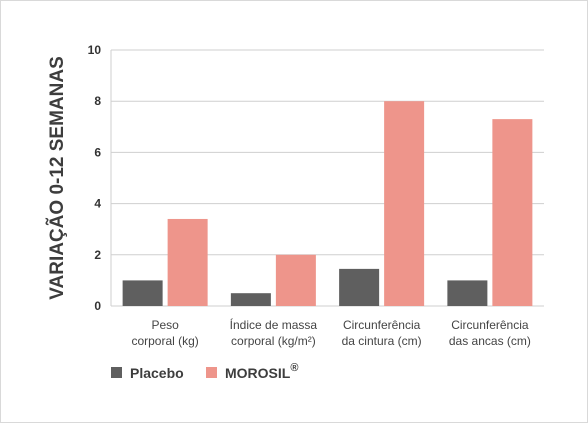 The height and width of the screenshot is (424, 588). I want to click on legend-registered-mark: ®, so click(294, 368).